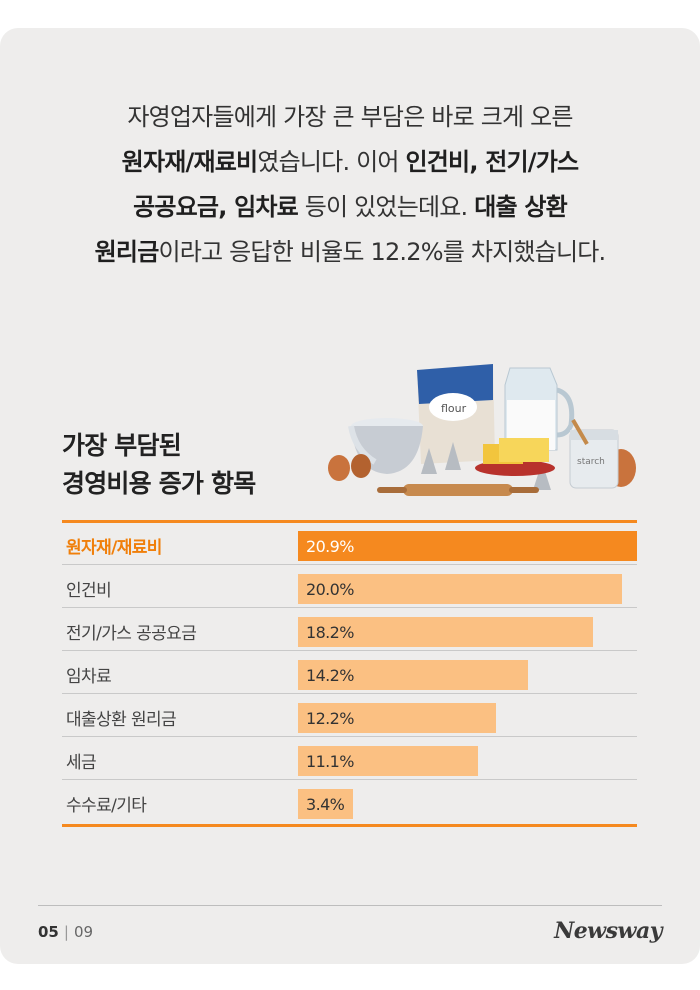  I want to click on bar: 11.1%, so click(388, 761).